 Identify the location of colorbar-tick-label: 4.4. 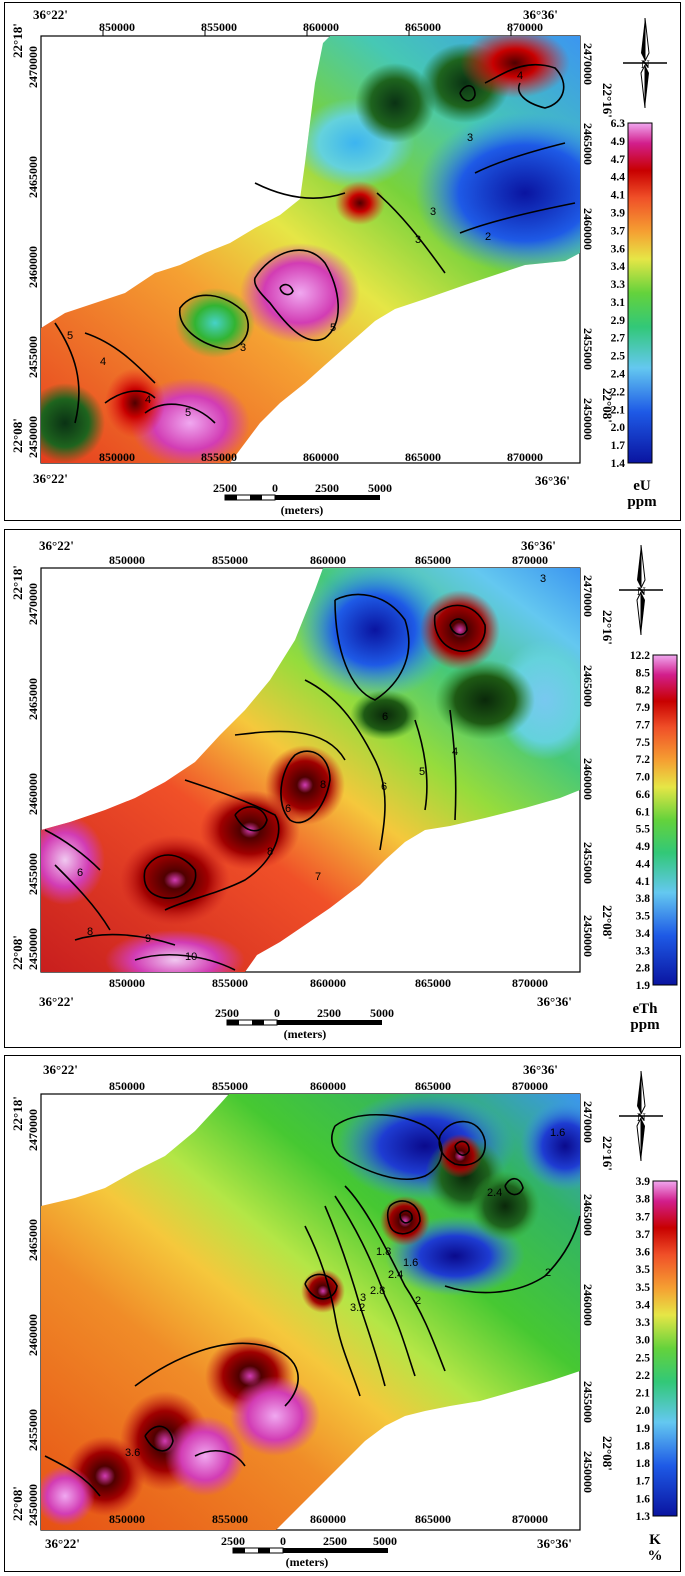
(643, 864).